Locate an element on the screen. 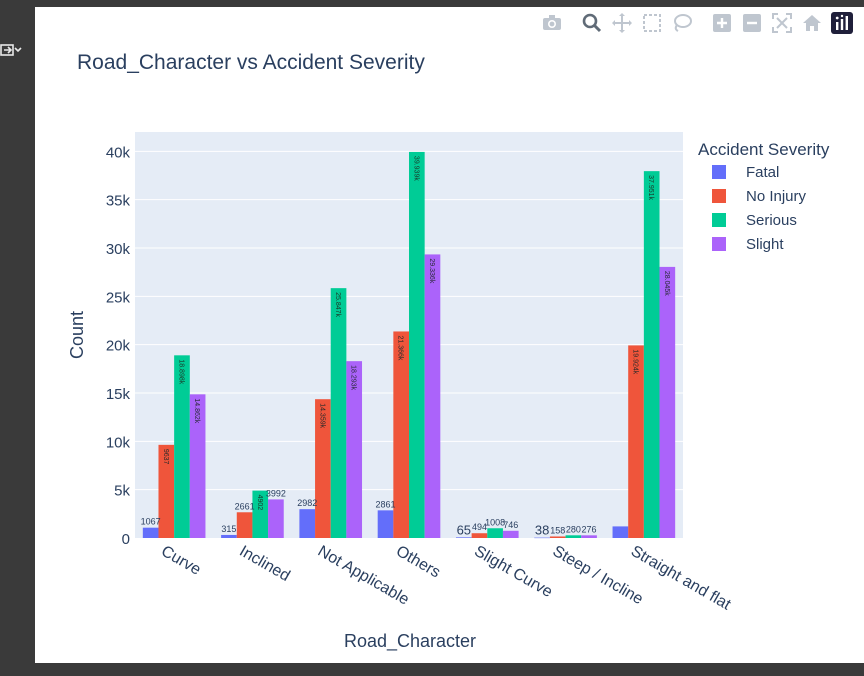 The image size is (864, 676). bar-value-label: 1008 is located at coordinates (495, 522).